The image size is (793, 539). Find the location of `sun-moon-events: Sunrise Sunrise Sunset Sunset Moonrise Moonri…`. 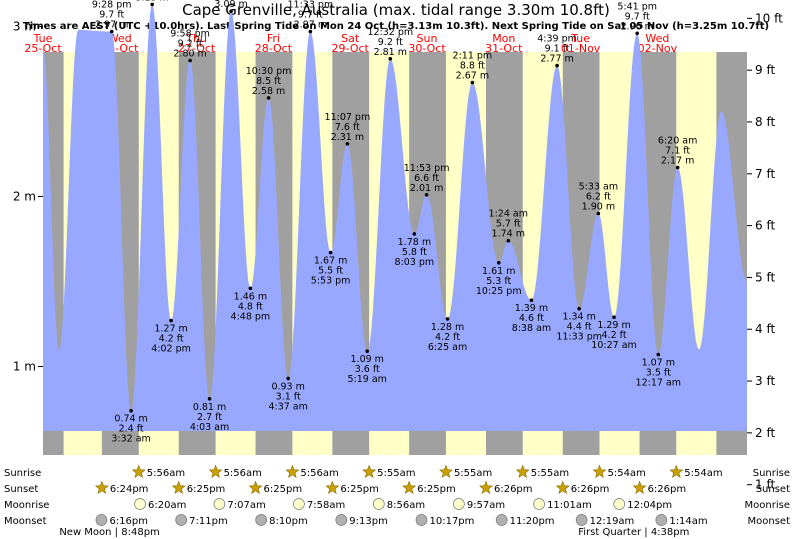

sun-moon-events: Sunrise Sunrise Sunset Sunset Moonrise Moonri… is located at coordinates (397, 501).